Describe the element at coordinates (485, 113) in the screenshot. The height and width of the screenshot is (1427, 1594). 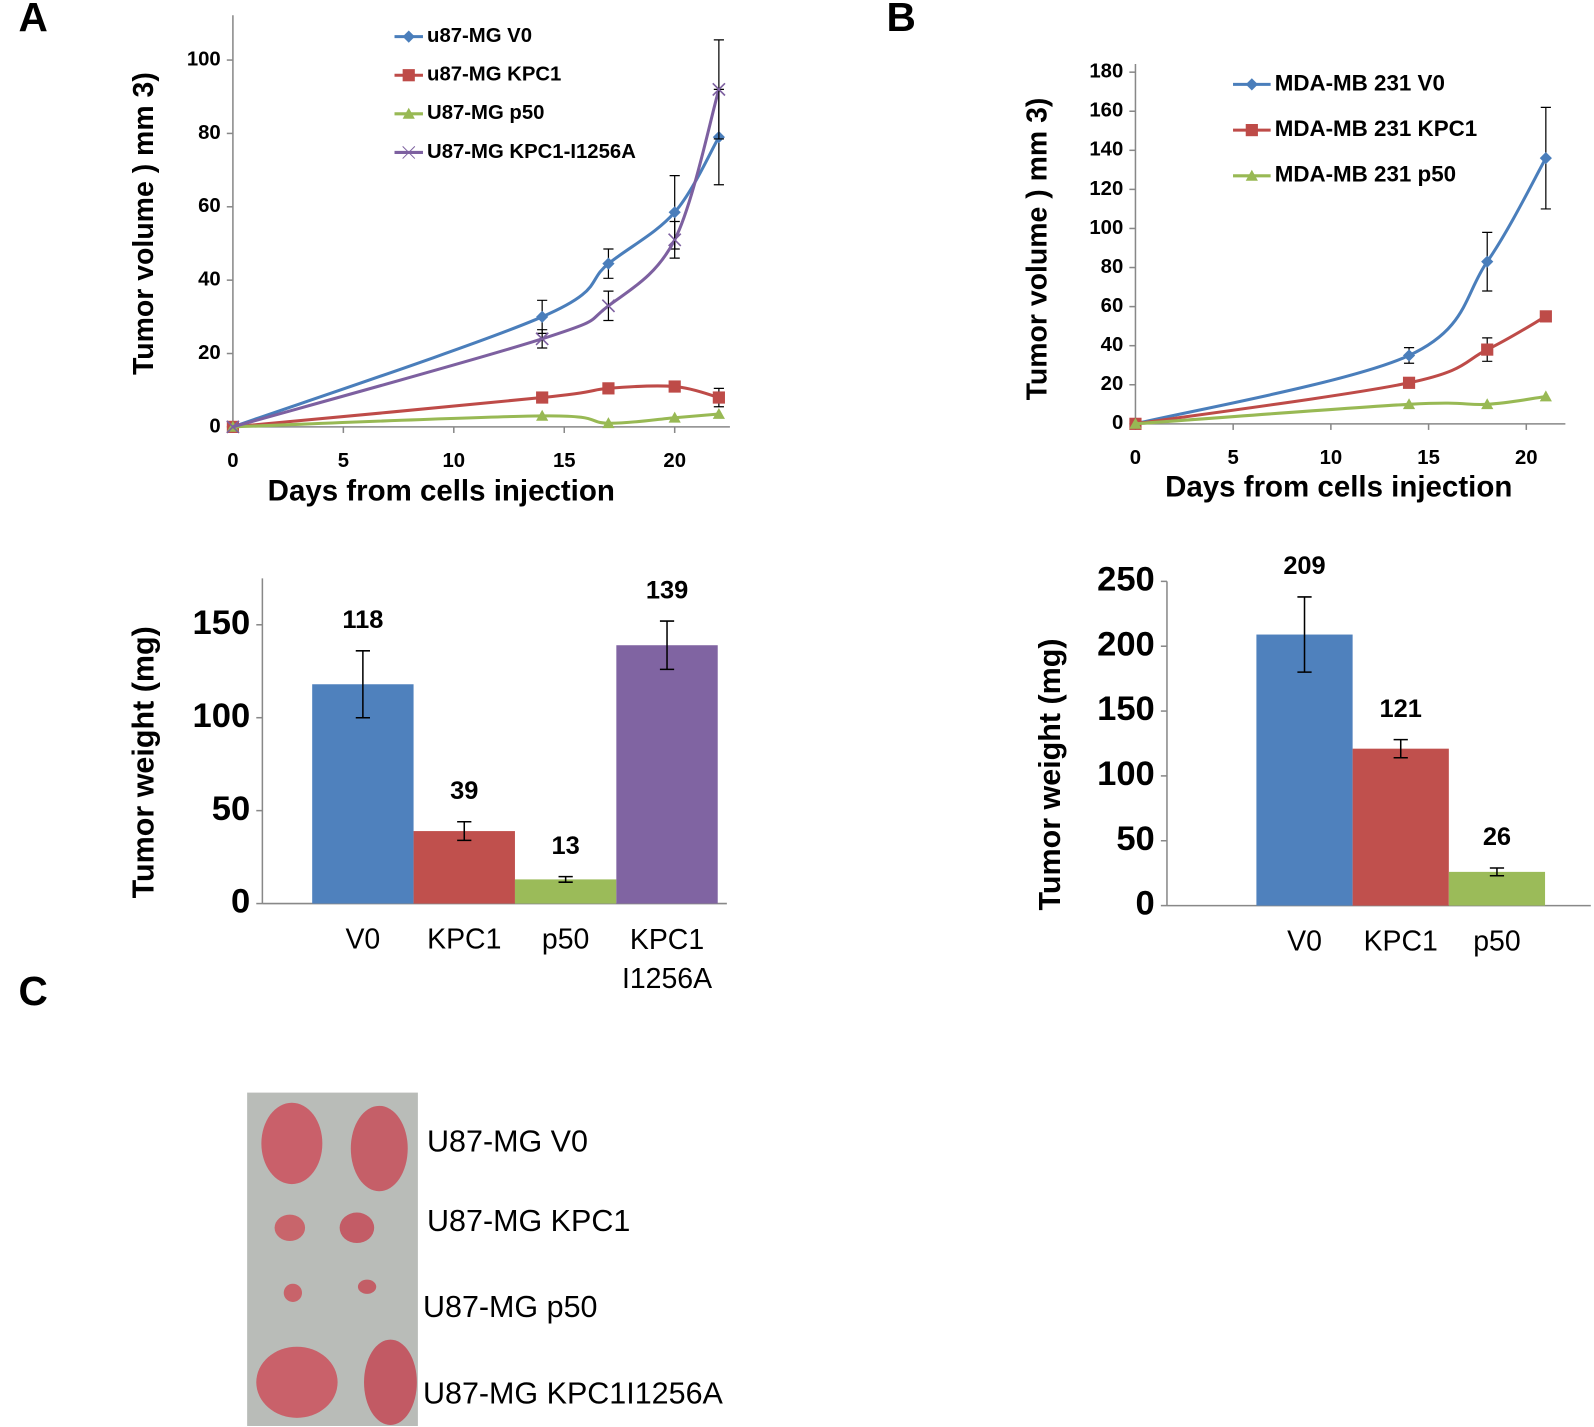
I see `legend-label: U87-MG p50` at that location.